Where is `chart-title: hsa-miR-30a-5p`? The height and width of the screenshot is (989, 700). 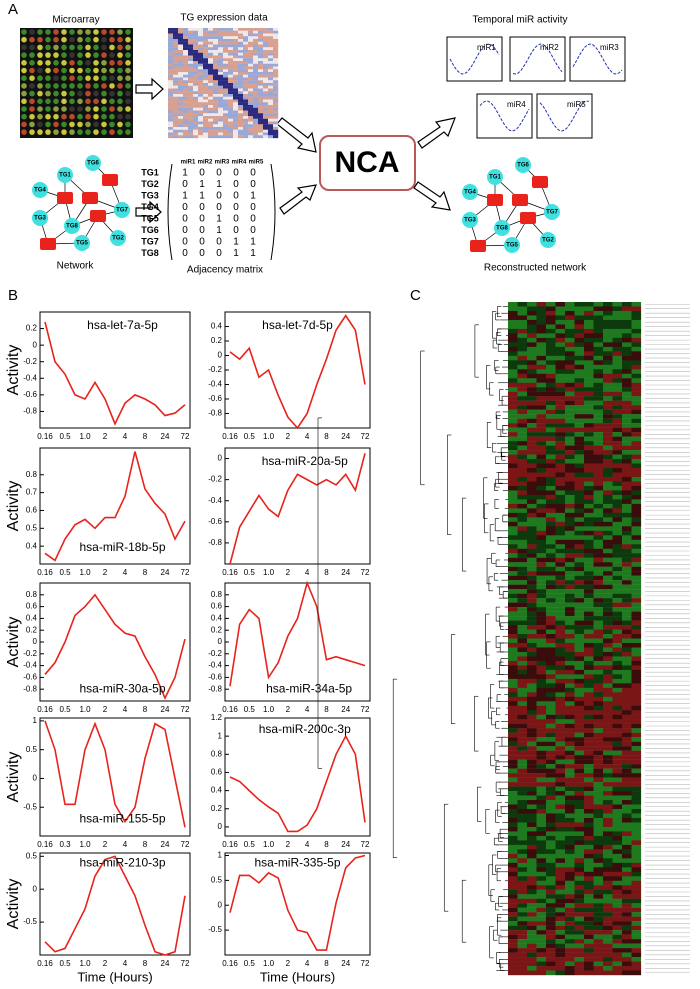
chart-title: hsa-miR-30a-5p is located at coordinates (122, 688).